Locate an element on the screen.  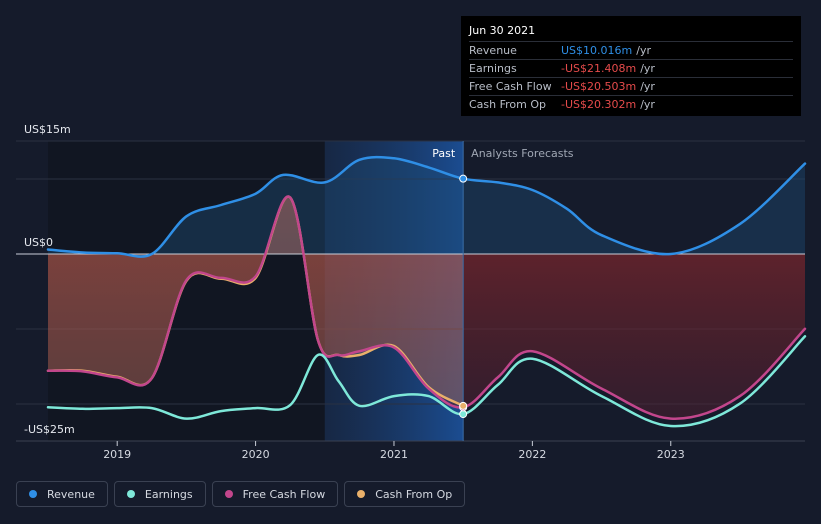
legend-label: Free Cash Flow is located at coordinates (284, 494).